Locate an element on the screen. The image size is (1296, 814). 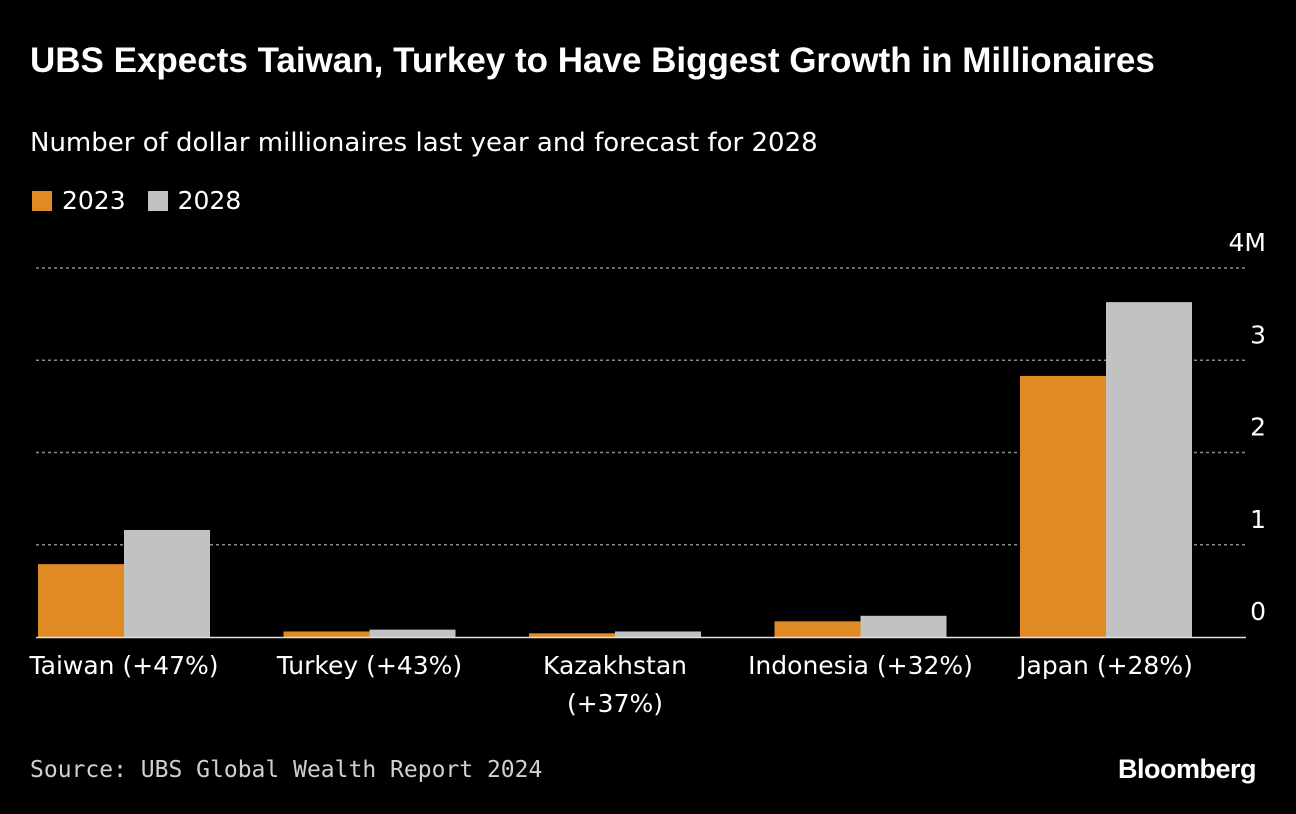
legend: 2023 2028 is located at coordinates (147, 200).